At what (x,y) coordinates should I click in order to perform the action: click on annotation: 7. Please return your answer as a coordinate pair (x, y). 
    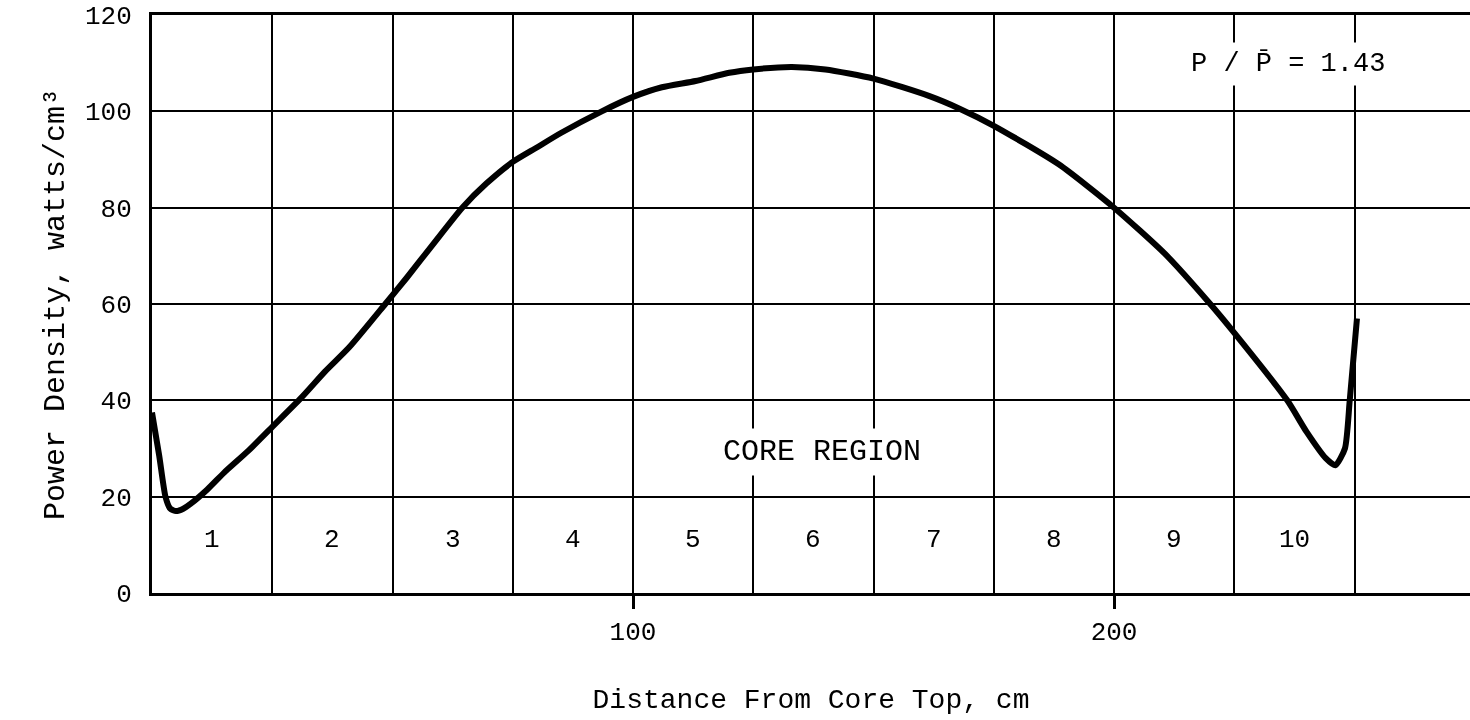
    Looking at the image, I should click on (934, 540).